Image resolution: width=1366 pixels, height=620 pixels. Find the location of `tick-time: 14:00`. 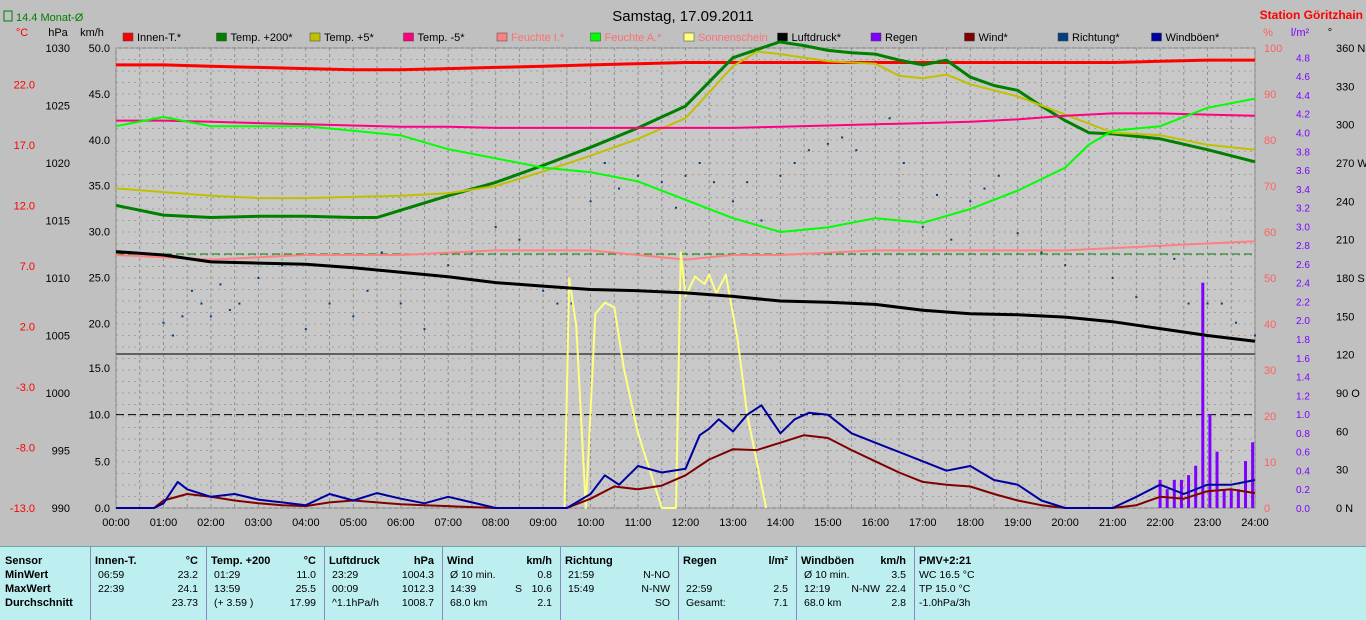

tick-time: 14:00 is located at coordinates (781, 523).